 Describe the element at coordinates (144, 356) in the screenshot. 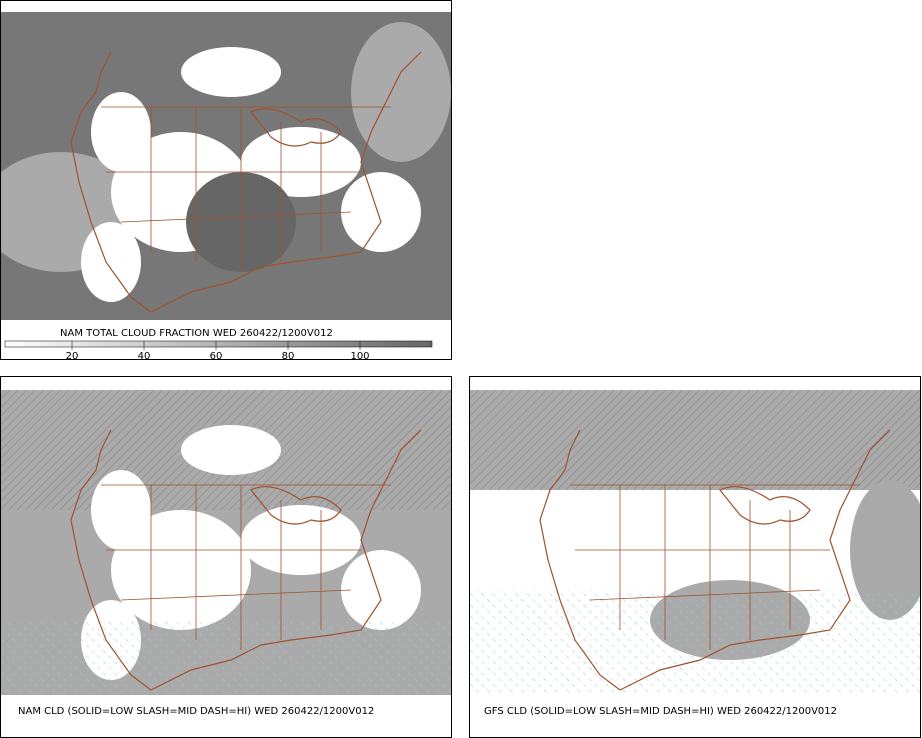

I see `colorbar-tick-label: 40` at that location.